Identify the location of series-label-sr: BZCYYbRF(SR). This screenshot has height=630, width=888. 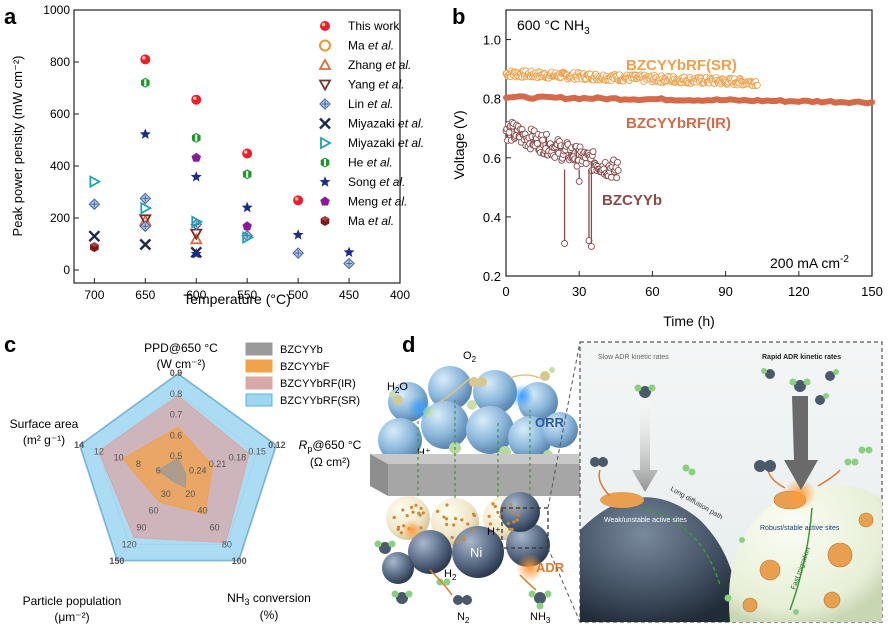
(681, 65).